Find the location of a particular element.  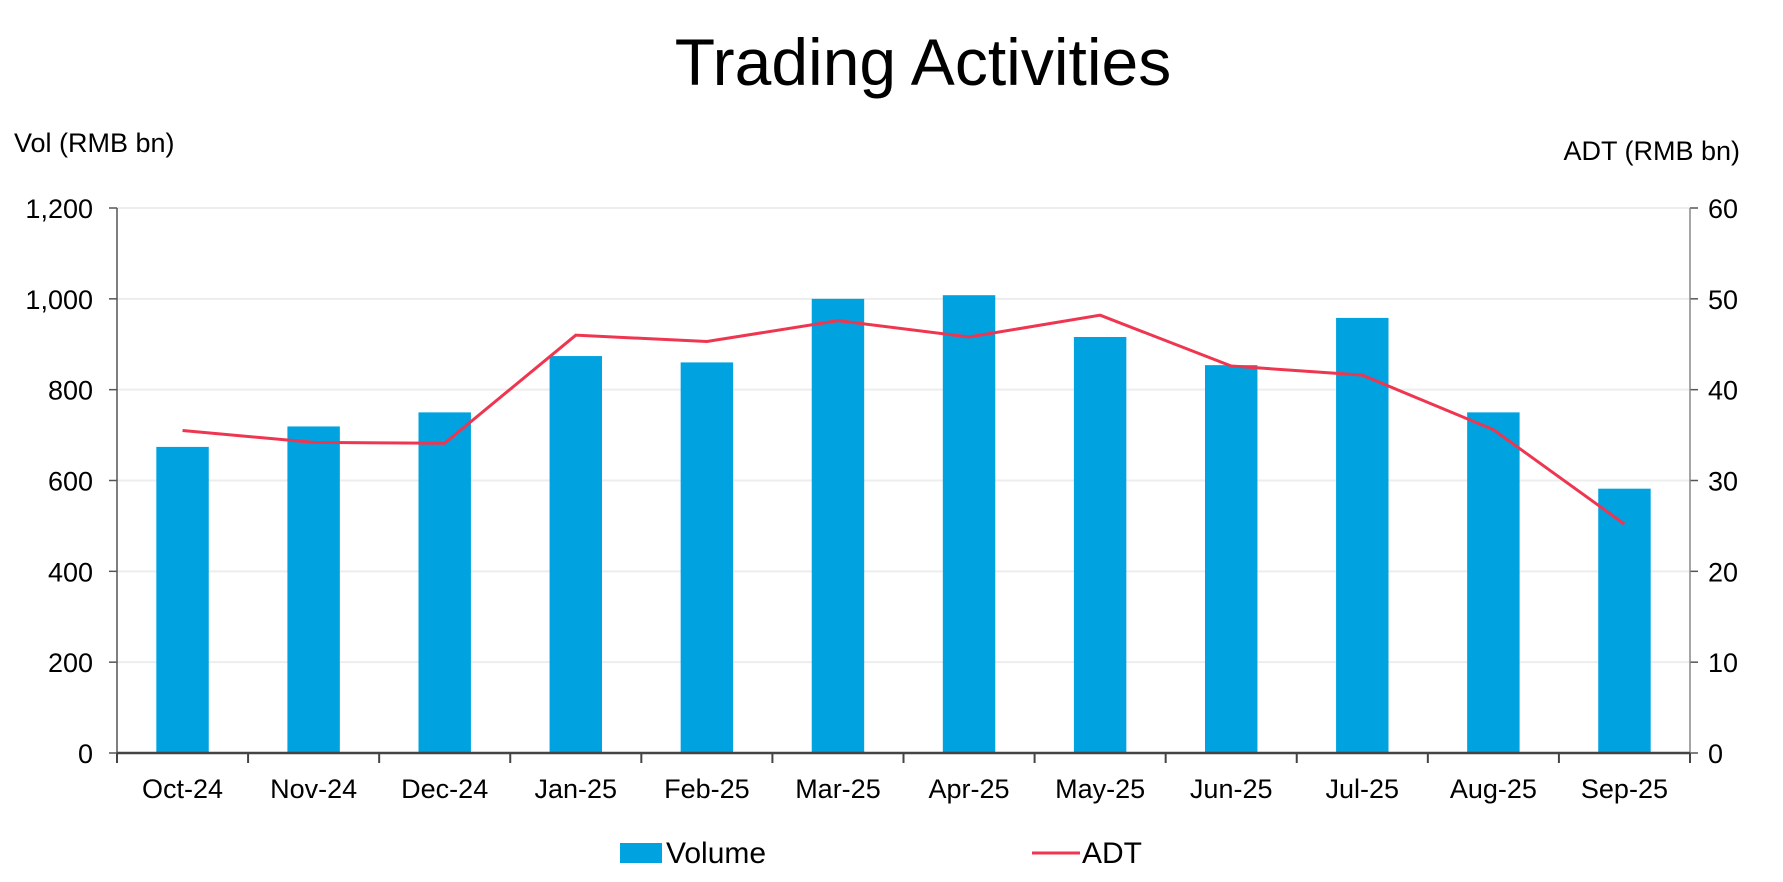

legend-volume-label: Volume is located at coordinates (716, 853).